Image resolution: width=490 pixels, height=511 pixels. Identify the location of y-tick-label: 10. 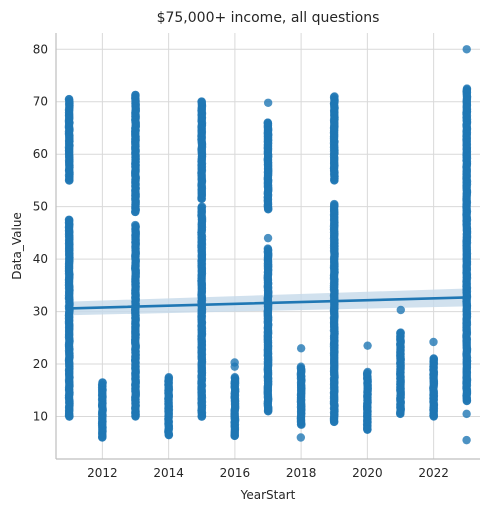
(40, 417).